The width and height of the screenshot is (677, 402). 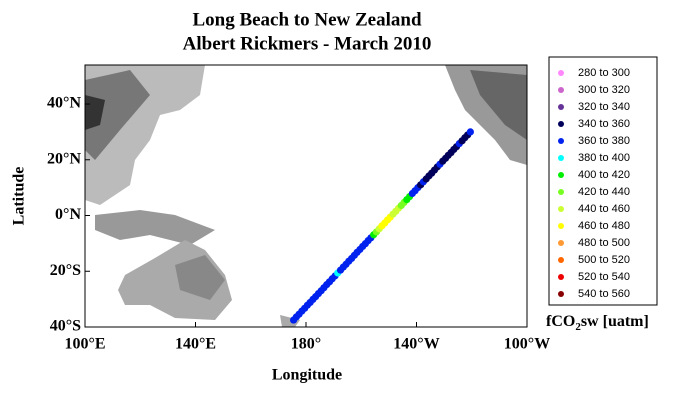 I want to click on legend-label: 480 to 500, so click(x=604, y=243).